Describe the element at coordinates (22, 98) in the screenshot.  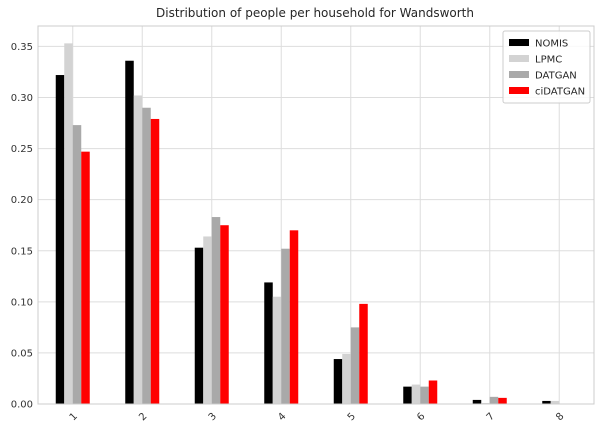
I see `y-tick-label: 0.30` at that location.